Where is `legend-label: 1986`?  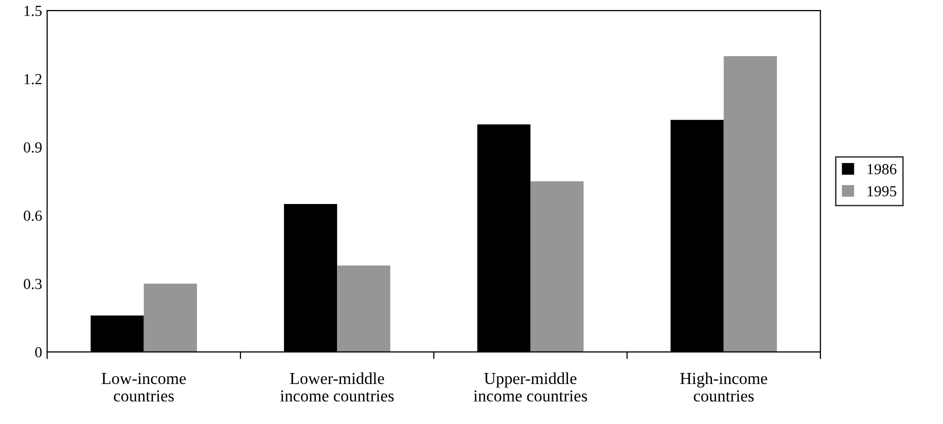 legend-label: 1986 is located at coordinates (882, 169).